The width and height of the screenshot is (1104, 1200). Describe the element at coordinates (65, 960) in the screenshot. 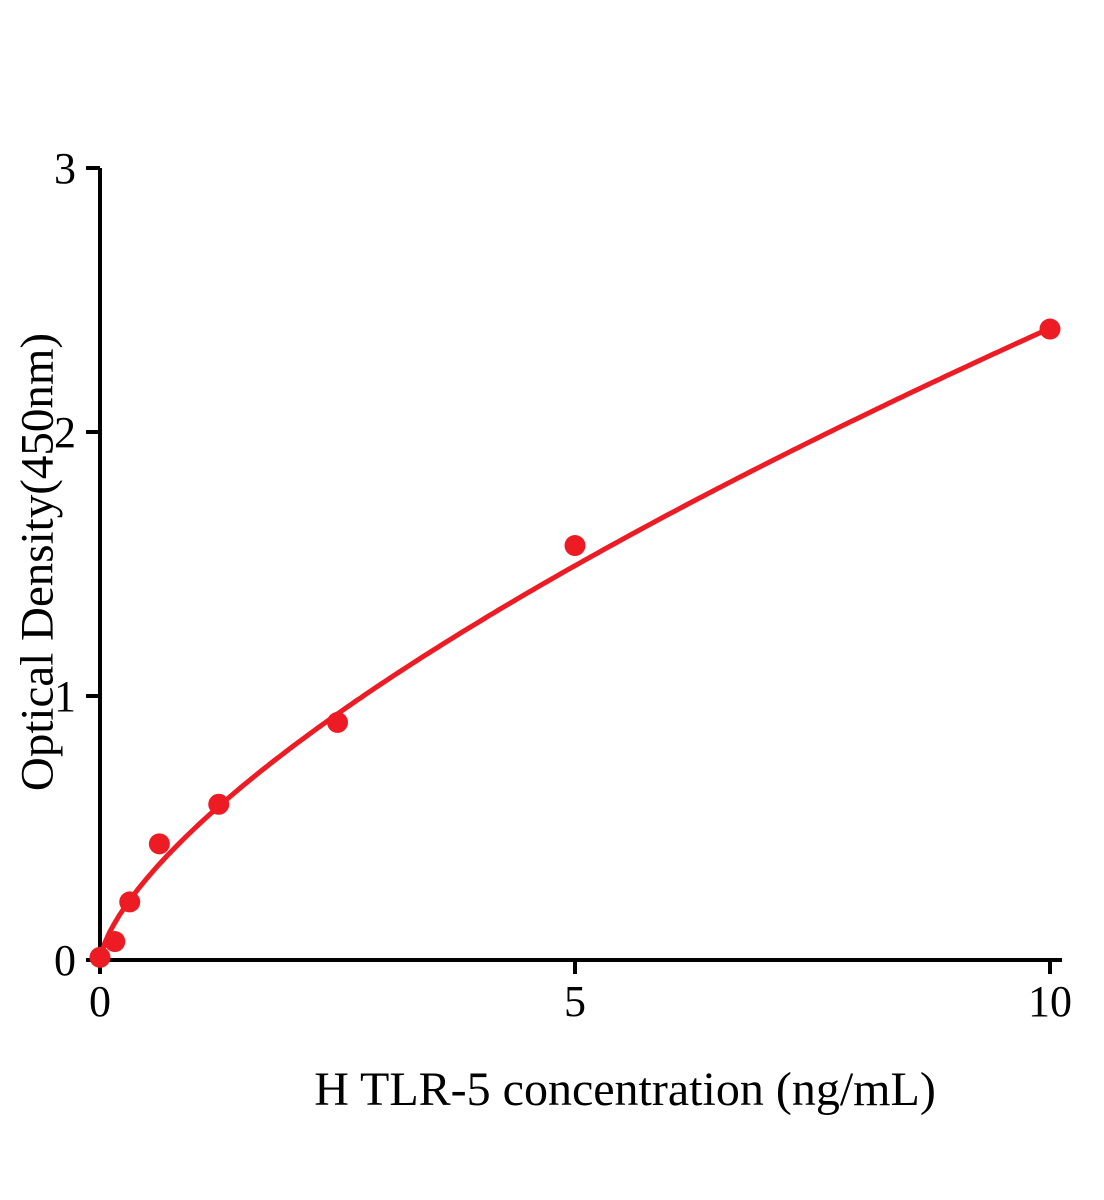

I see `y-tick-label: 0` at that location.